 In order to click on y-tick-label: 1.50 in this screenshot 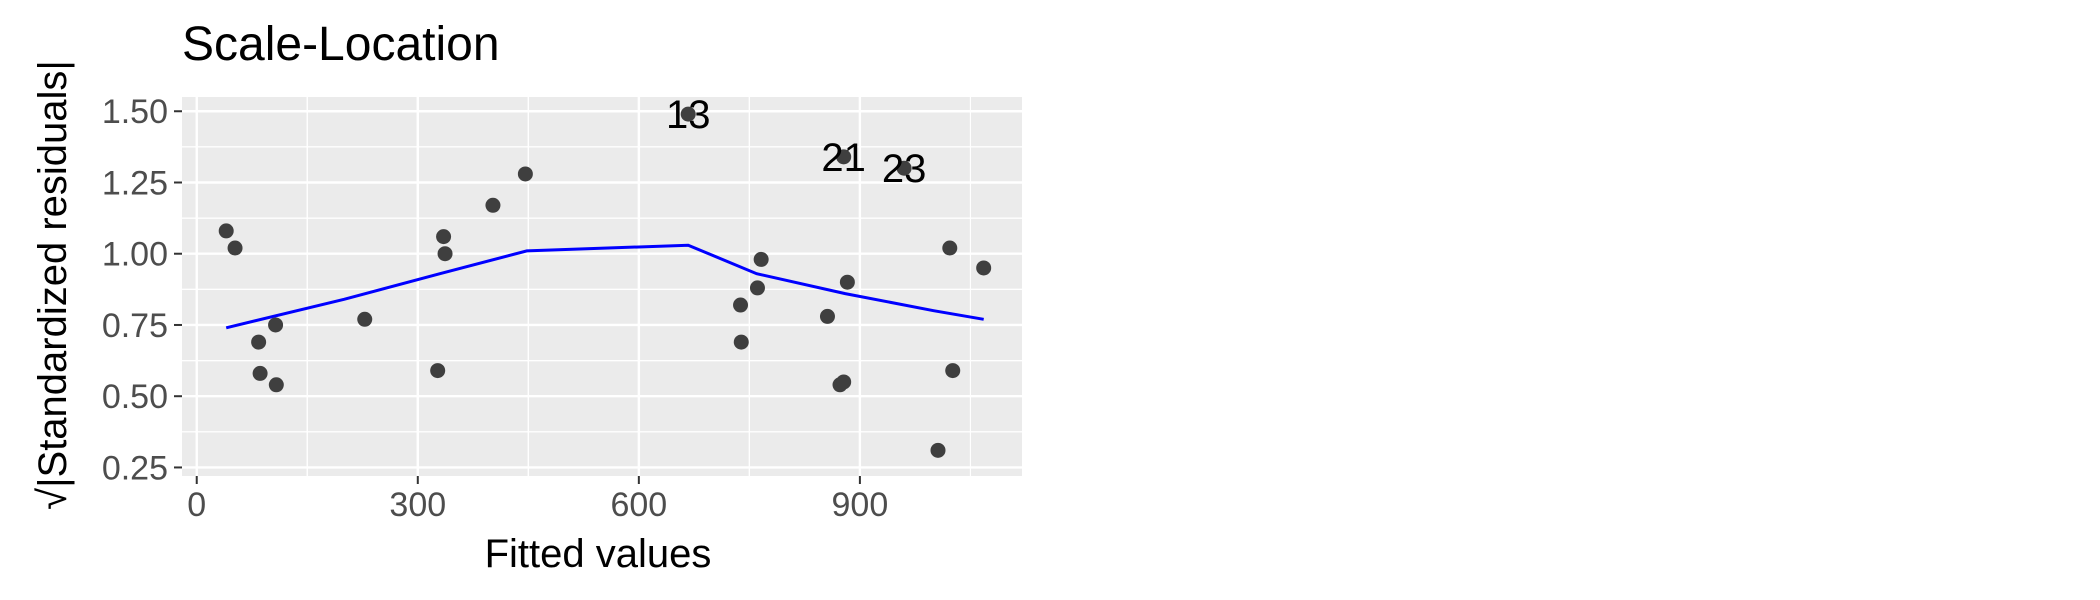, I will do `click(135, 112)`.